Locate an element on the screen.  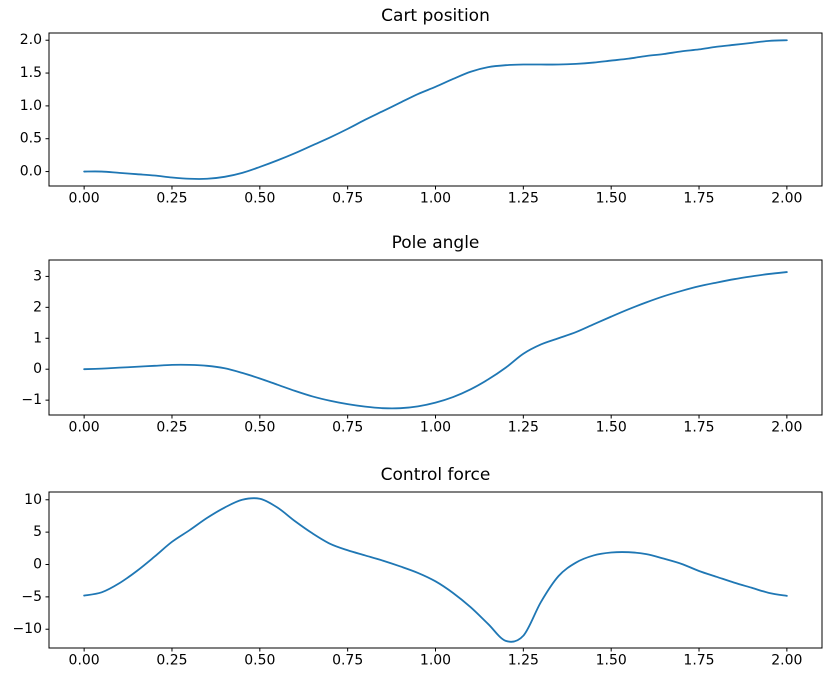
y-tick-label-control-force: 5 is located at coordinates (37, 532).